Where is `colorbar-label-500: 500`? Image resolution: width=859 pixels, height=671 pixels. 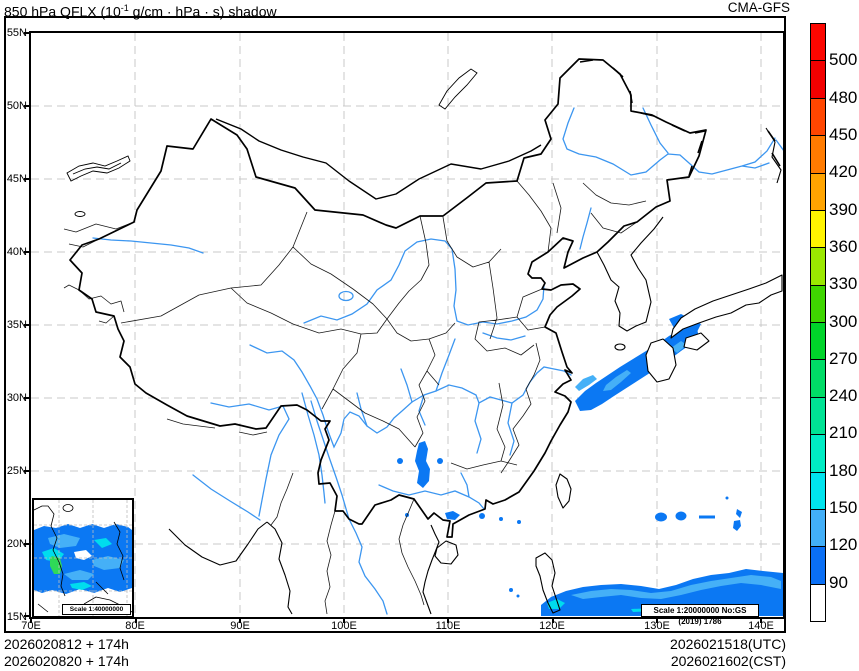
colorbar-label-500: 500 is located at coordinates (843, 59).